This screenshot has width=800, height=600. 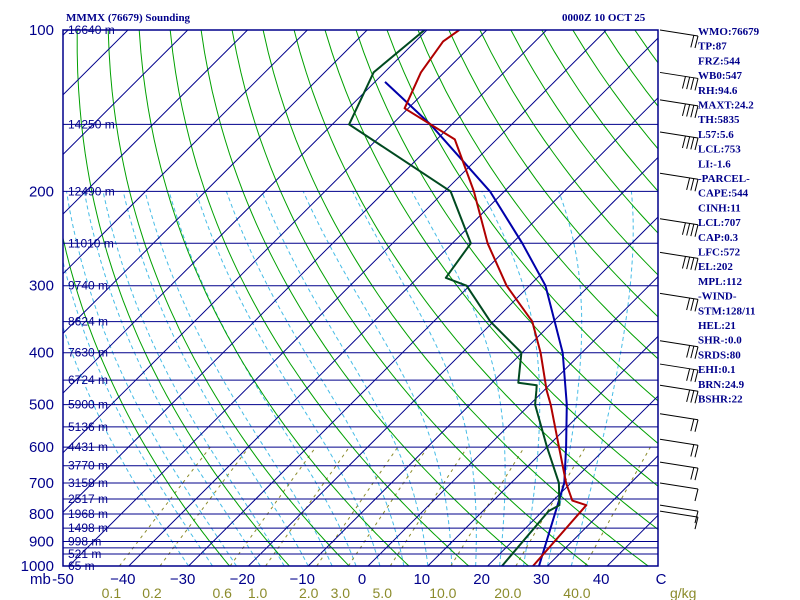 I want to click on mixing-ratio-tick-label: 0.2, so click(x=152, y=592).